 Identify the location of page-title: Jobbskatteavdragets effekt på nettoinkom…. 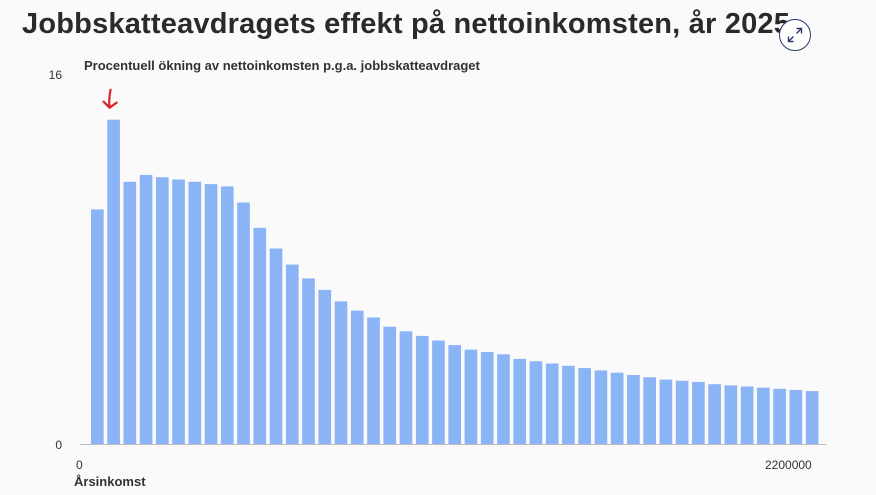
(406, 24).